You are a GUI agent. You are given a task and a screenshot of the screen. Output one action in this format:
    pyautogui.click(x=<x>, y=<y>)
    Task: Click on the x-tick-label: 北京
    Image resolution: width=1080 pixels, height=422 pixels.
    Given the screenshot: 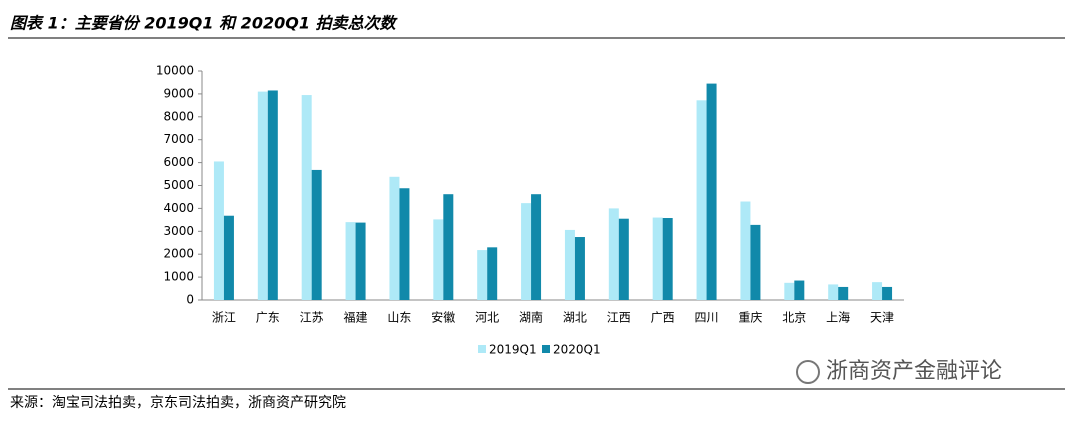 What is the action you would take?
    pyautogui.click(x=794, y=318)
    